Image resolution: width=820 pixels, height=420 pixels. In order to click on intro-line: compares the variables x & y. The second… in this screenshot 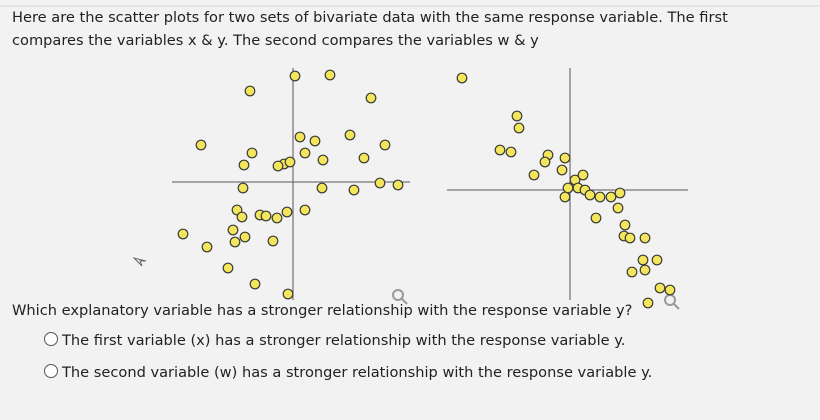, I will do `click(275, 40)`.